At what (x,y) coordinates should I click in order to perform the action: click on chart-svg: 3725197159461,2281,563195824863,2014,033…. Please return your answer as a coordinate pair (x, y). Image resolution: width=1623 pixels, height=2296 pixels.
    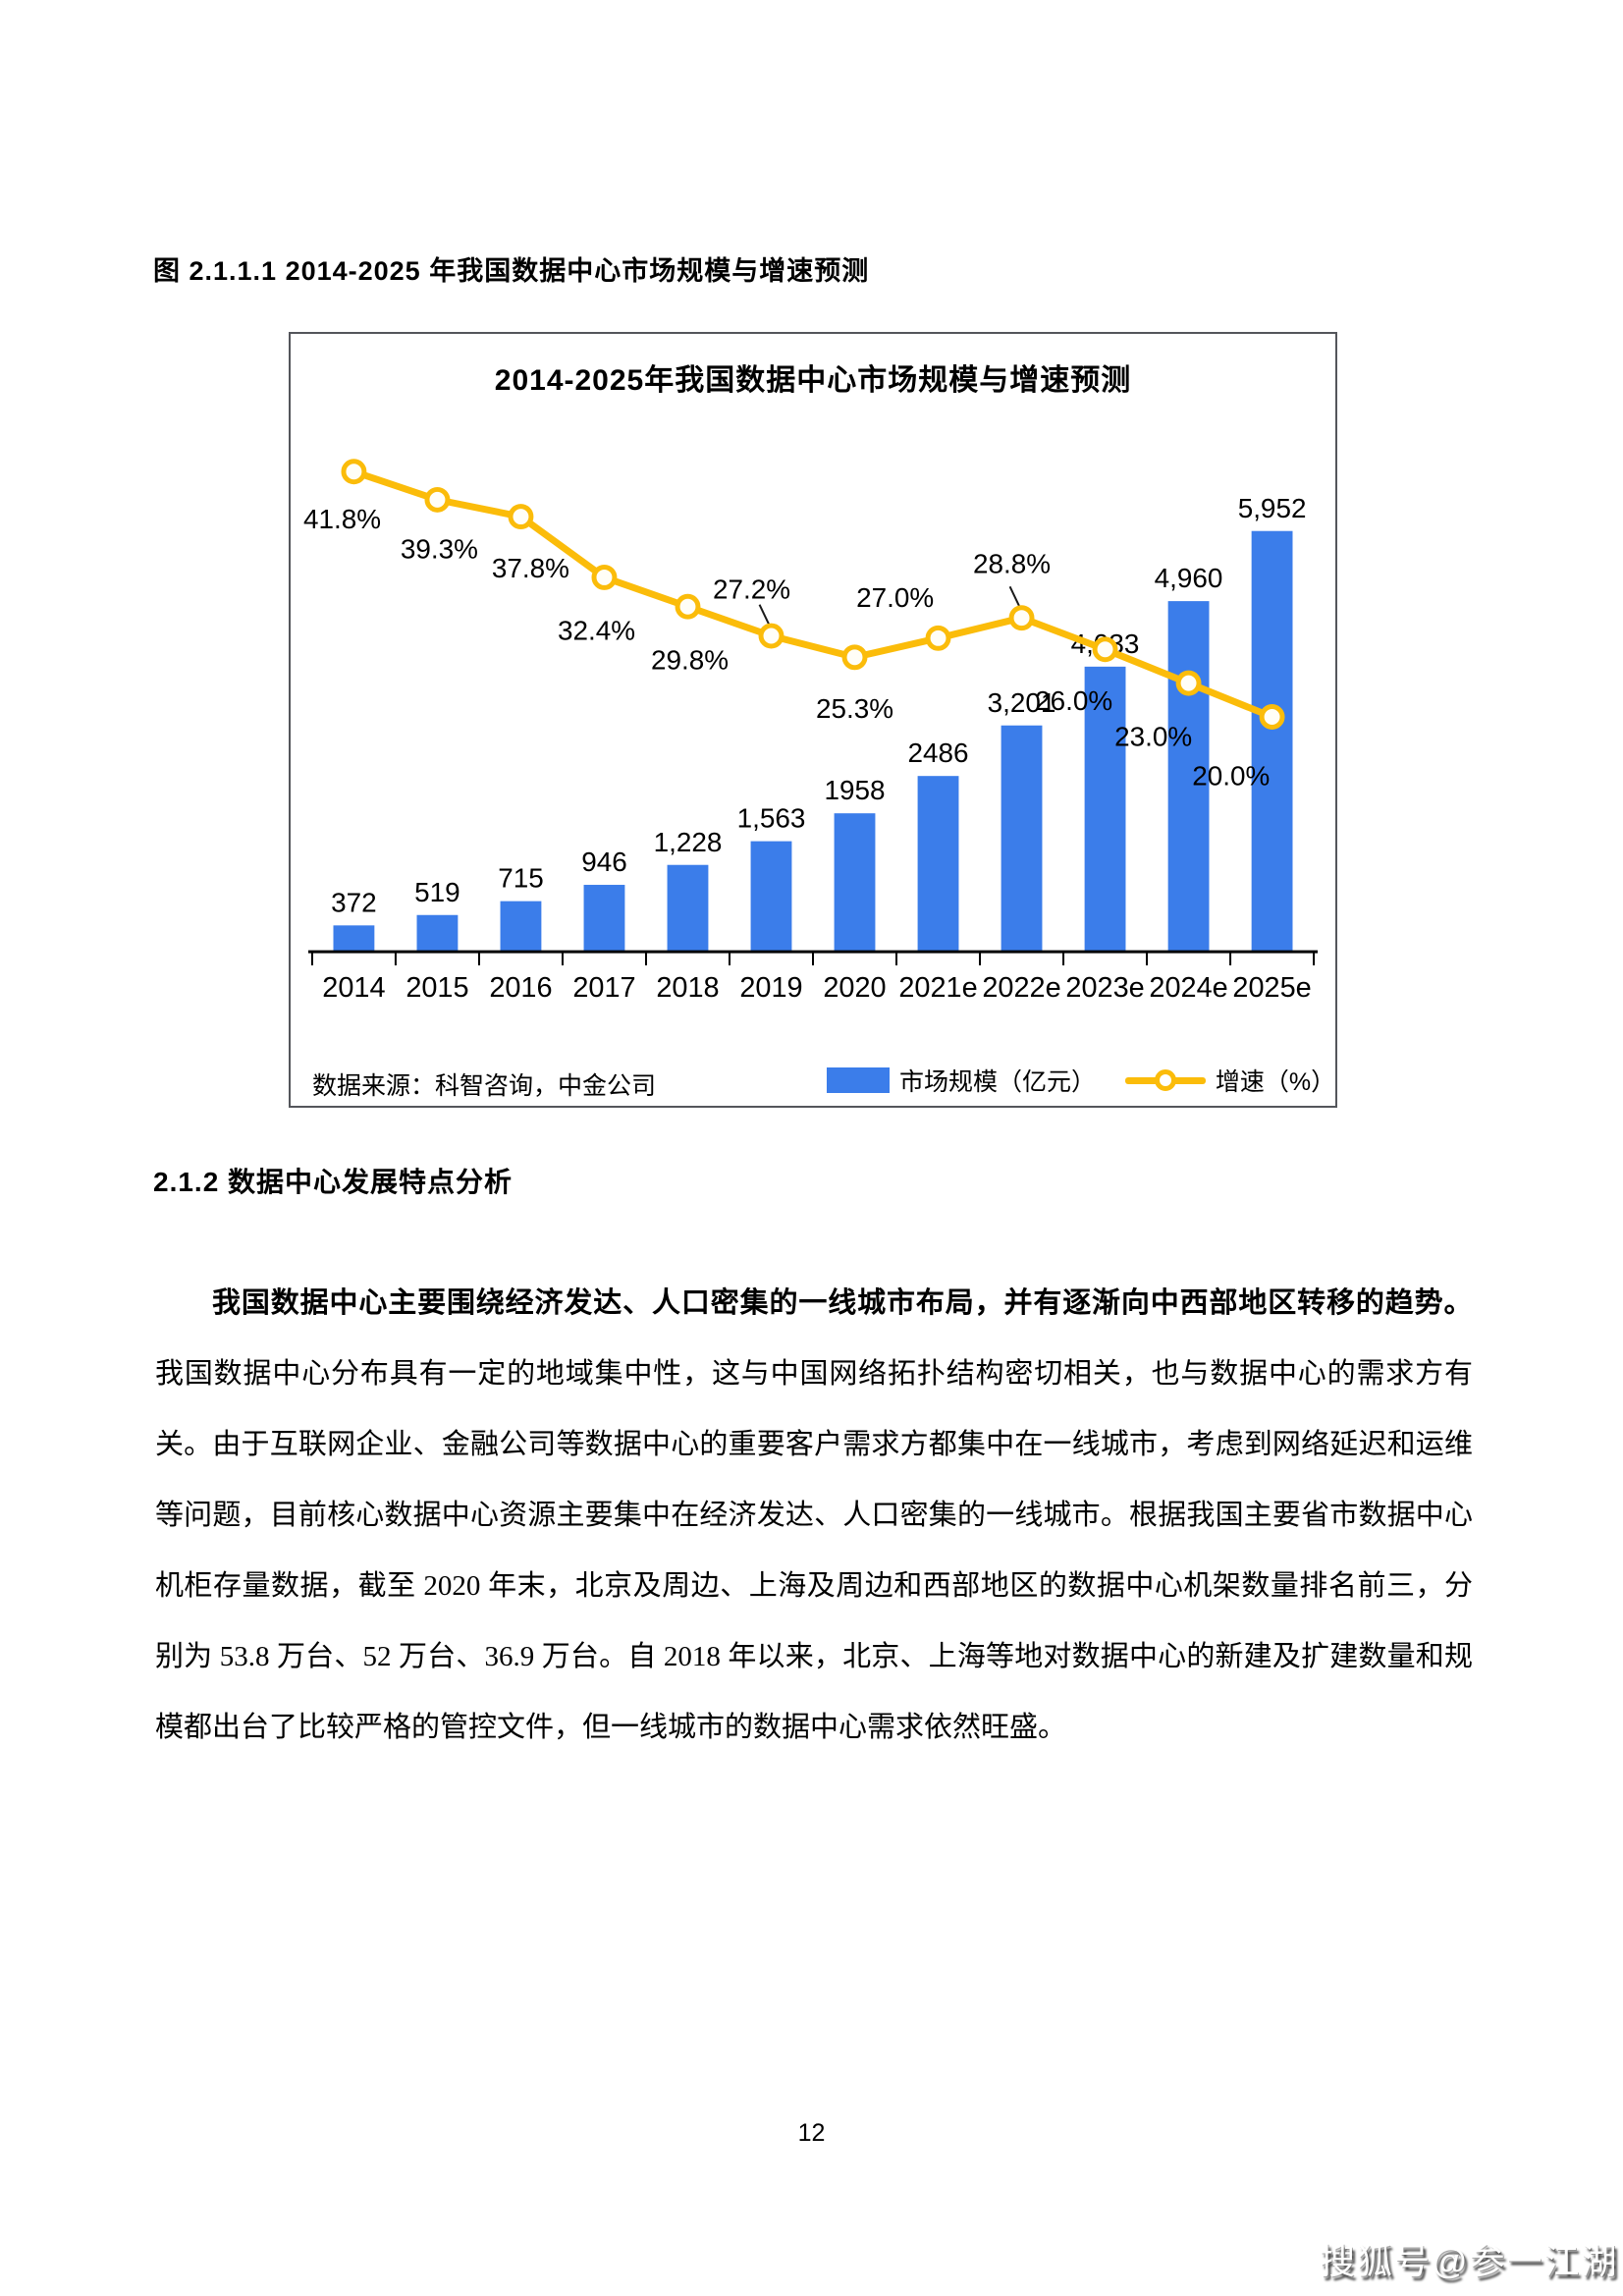
    Looking at the image, I should click on (811, 731).